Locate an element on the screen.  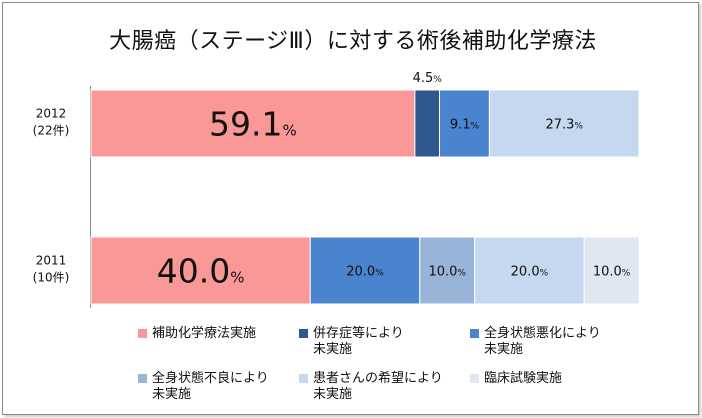
data-label: 59.1% is located at coordinates (253, 124).